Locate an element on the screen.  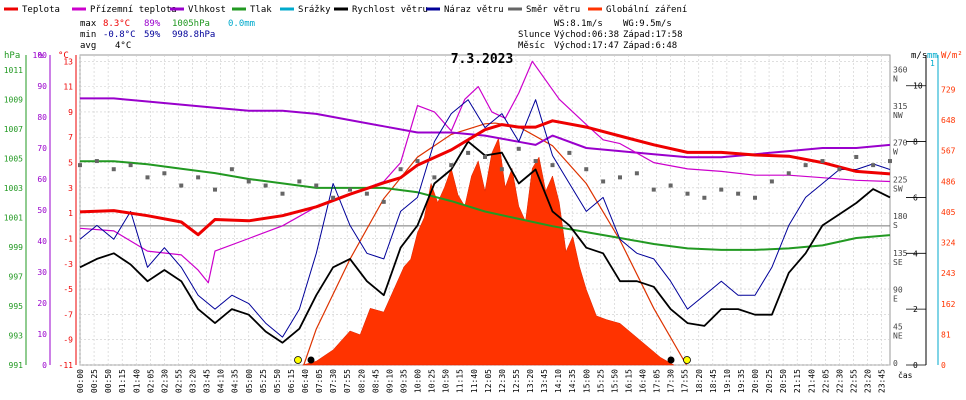
temp-tick-label: -11 is located at coordinates (66, 365).